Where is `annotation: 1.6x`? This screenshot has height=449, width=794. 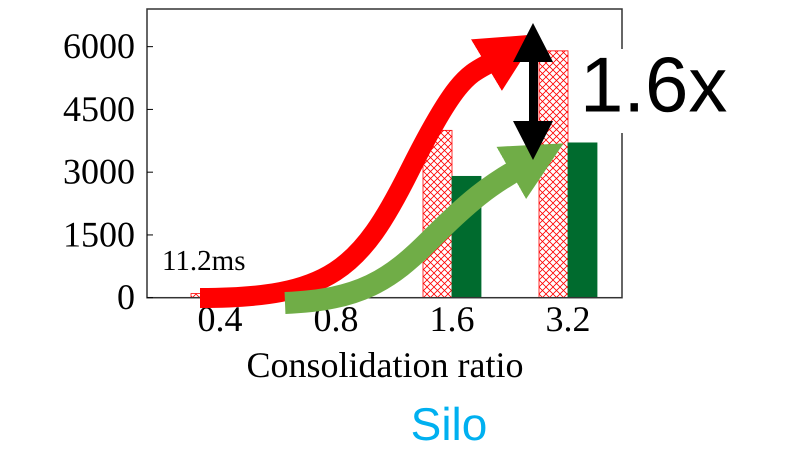
annotation: 1.6x is located at coordinates (654, 84).